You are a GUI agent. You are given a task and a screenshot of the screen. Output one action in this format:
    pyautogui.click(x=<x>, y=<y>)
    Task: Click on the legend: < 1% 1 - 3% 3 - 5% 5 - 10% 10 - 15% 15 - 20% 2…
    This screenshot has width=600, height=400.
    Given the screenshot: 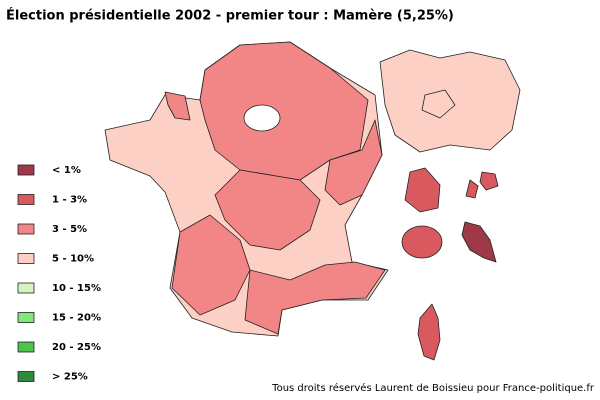 What is the action you would take?
    pyautogui.click(x=59, y=273)
    